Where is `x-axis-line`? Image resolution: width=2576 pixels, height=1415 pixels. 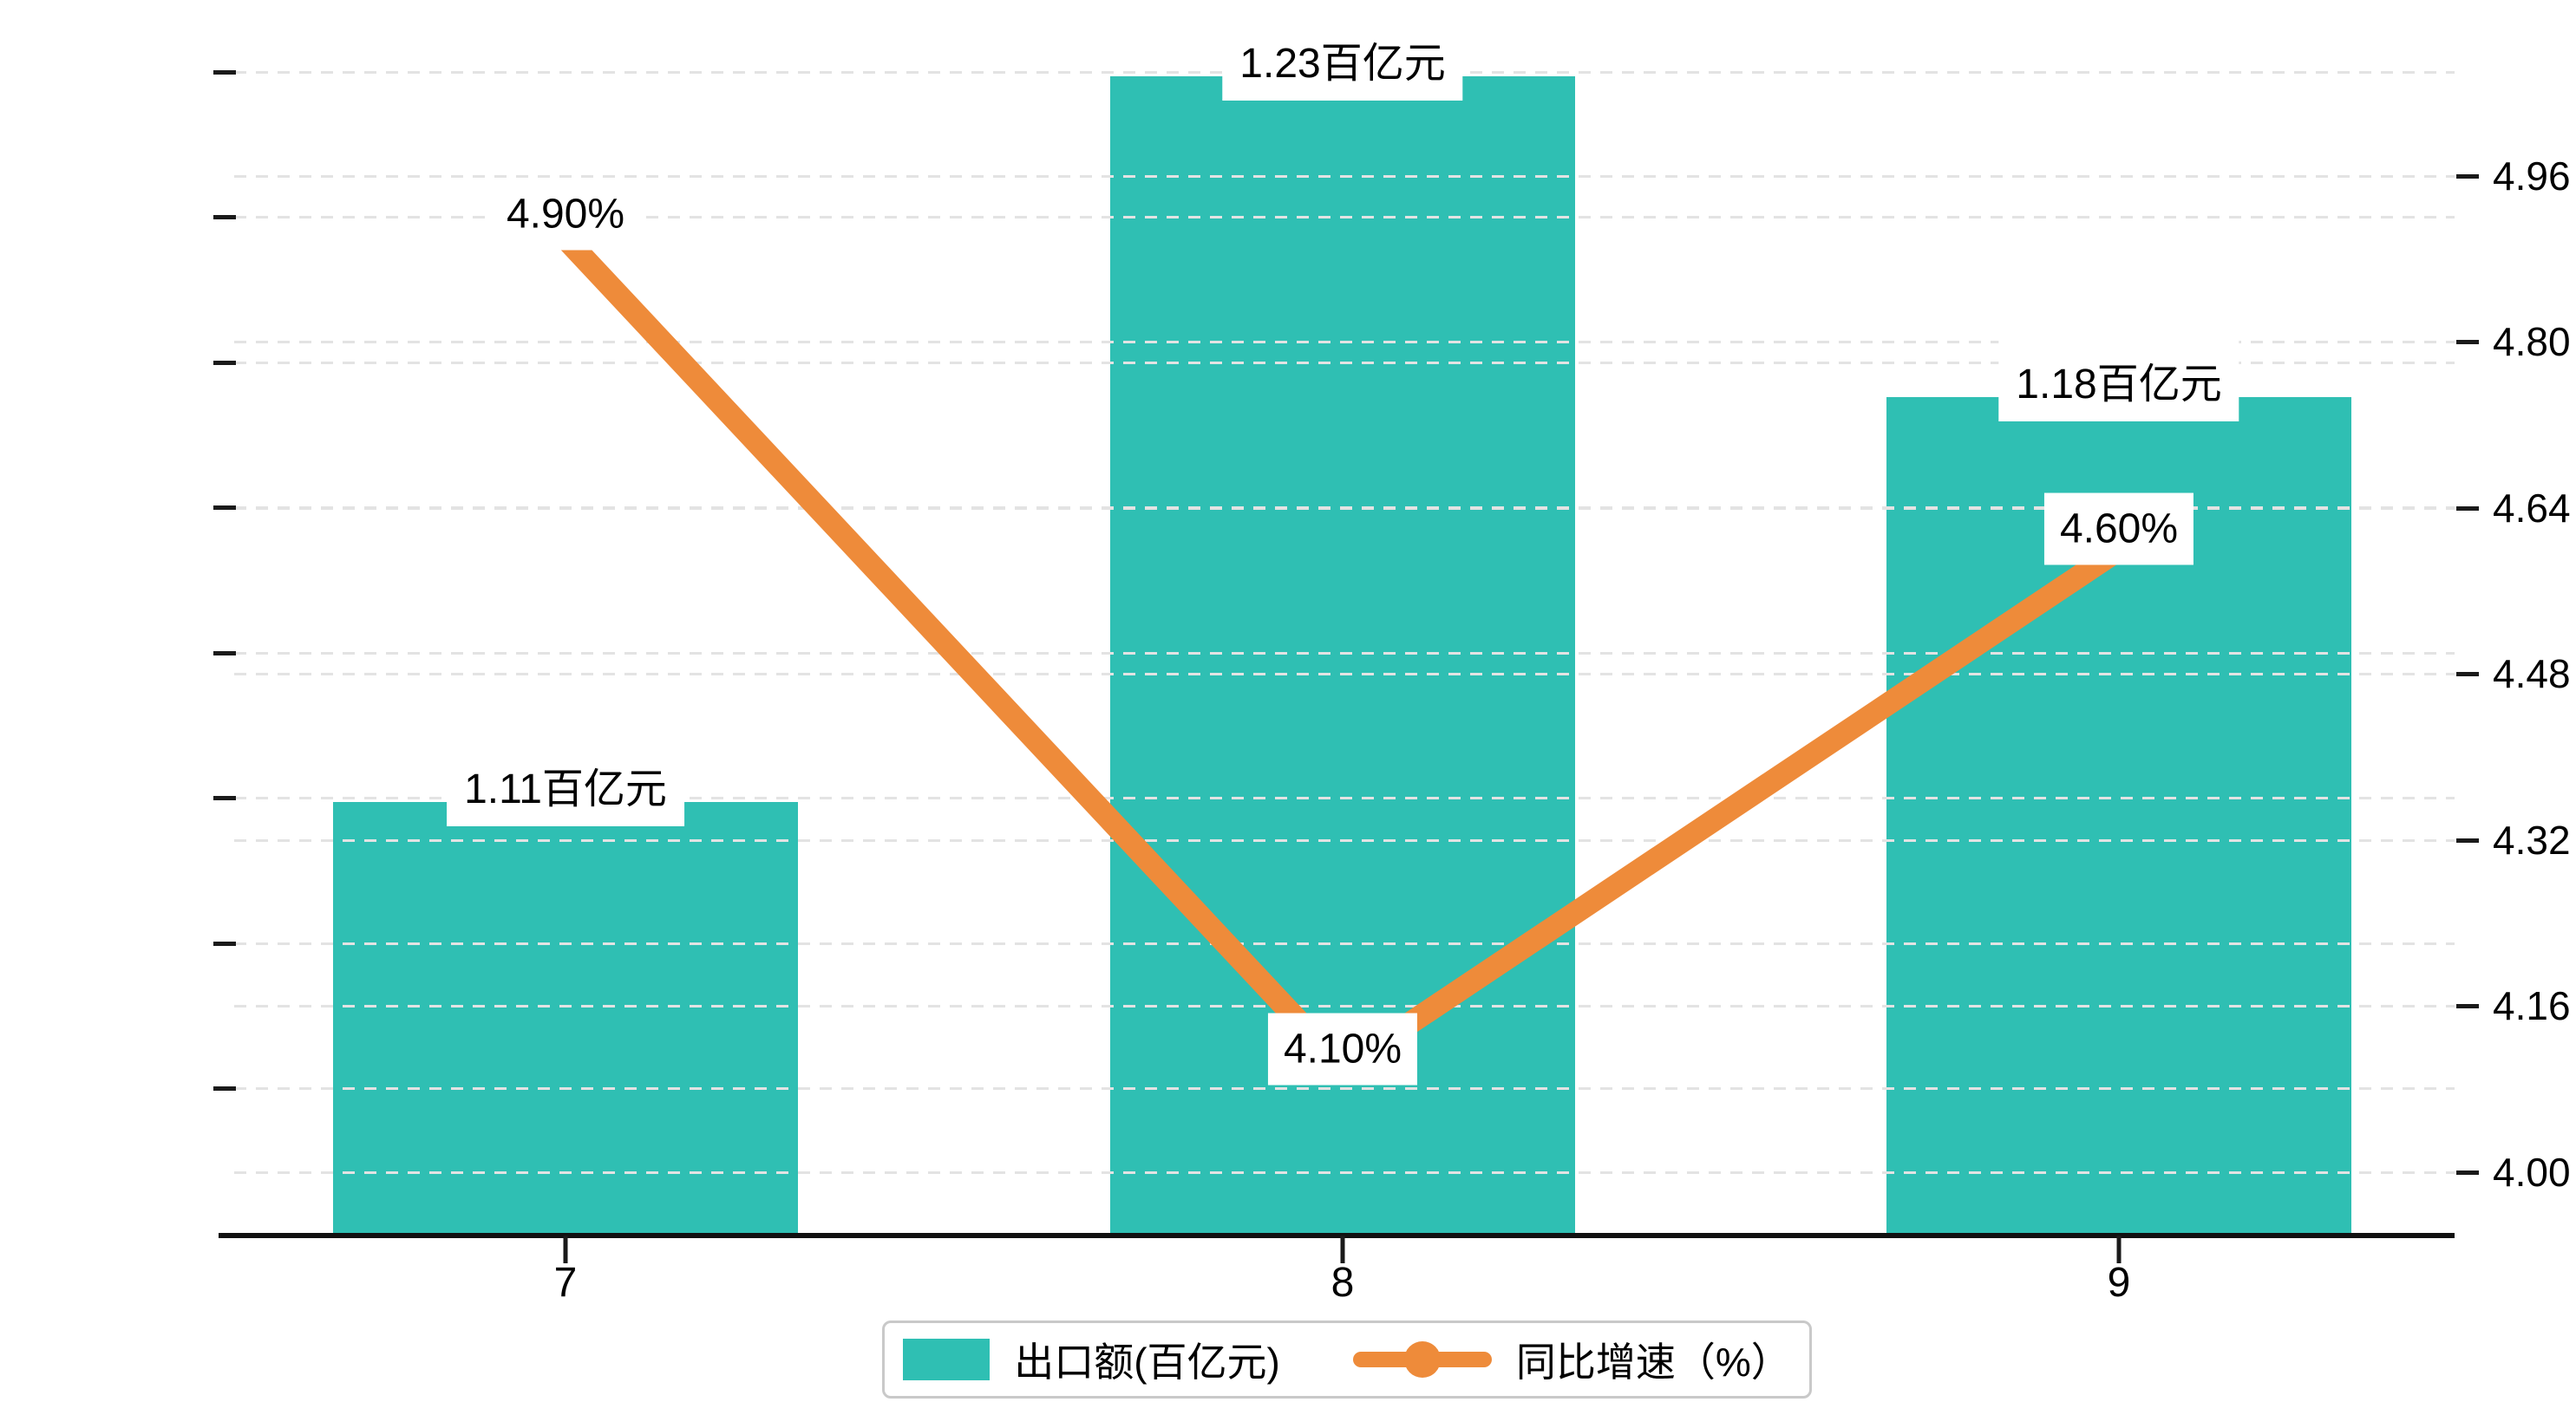 x-axis-line is located at coordinates (1337, 1235).